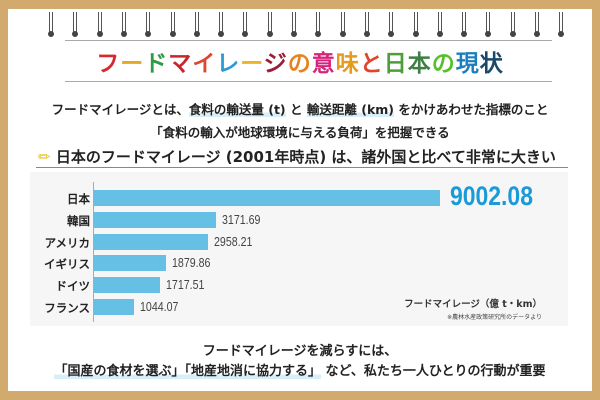  I want to click on highlight-local-consumption: 「地産地消に協力する」, so click(253, 371).